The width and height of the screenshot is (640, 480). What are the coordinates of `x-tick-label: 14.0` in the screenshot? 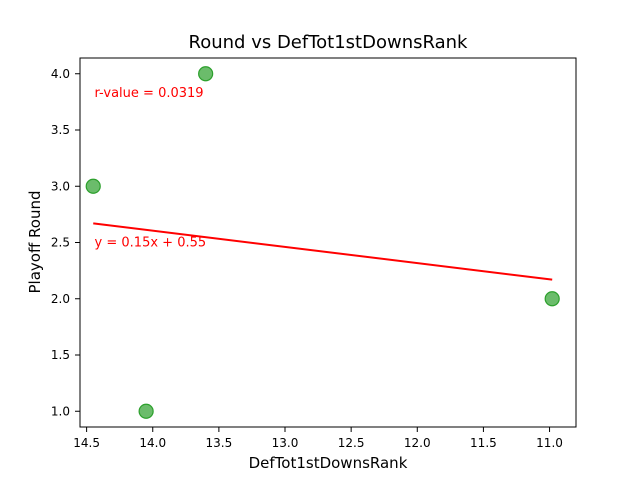 It's located at (152, 443).